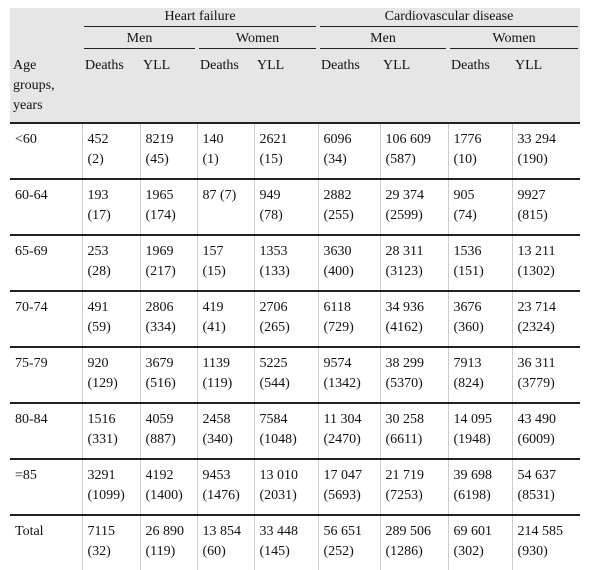  What do you see at coordinates (413, 430) in the screenshot?
I see `table-cell: 30 258 (6611)` at bounding box center [413, 430].